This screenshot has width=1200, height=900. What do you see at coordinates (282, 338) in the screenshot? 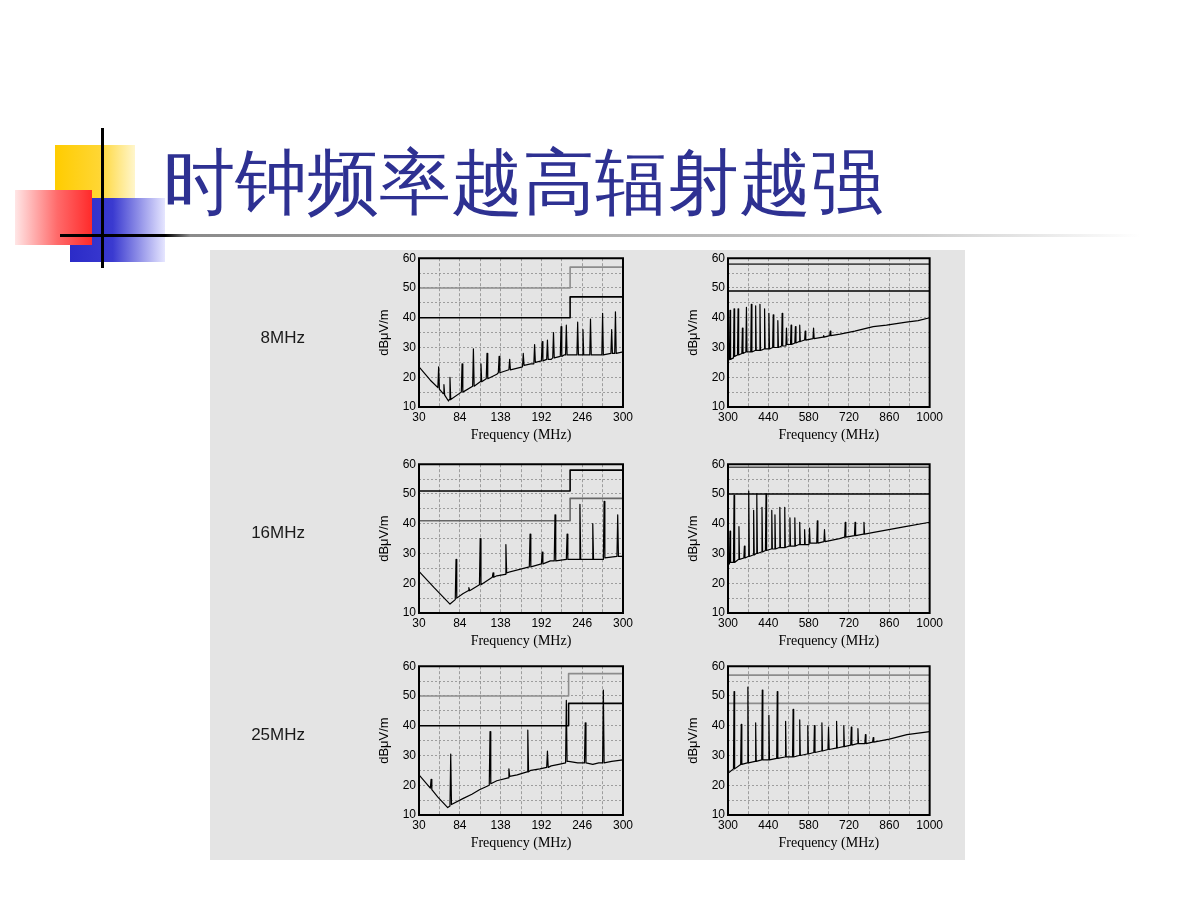
I see `text: 8MHz` at bounding box center [282, 338].